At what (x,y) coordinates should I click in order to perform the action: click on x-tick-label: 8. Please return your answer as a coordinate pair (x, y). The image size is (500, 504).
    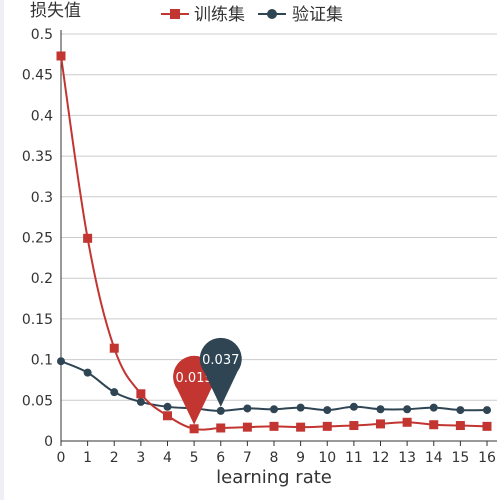
    Looking at the image, I should click on (274, 458).